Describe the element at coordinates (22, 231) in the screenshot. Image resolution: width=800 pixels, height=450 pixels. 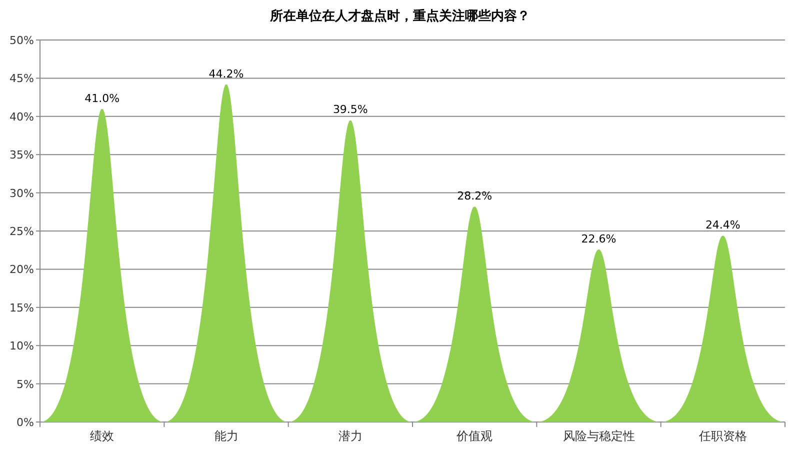
I see `y-tick-label: 25%` at that location.